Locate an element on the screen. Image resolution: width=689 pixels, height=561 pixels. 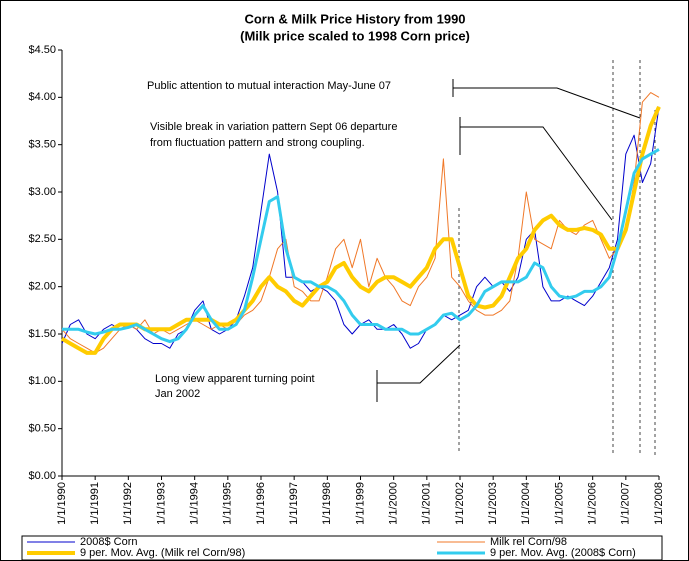
x-tick-label: 1/1/1991 is located at coordinates (95, 503).